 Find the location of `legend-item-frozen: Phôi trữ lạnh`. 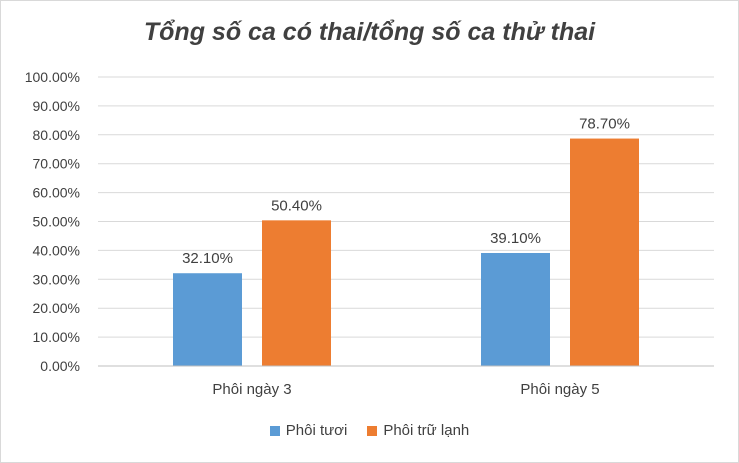

legend-item-frozen: Phôi trữ lạnh is located at coordinates (418, 430).